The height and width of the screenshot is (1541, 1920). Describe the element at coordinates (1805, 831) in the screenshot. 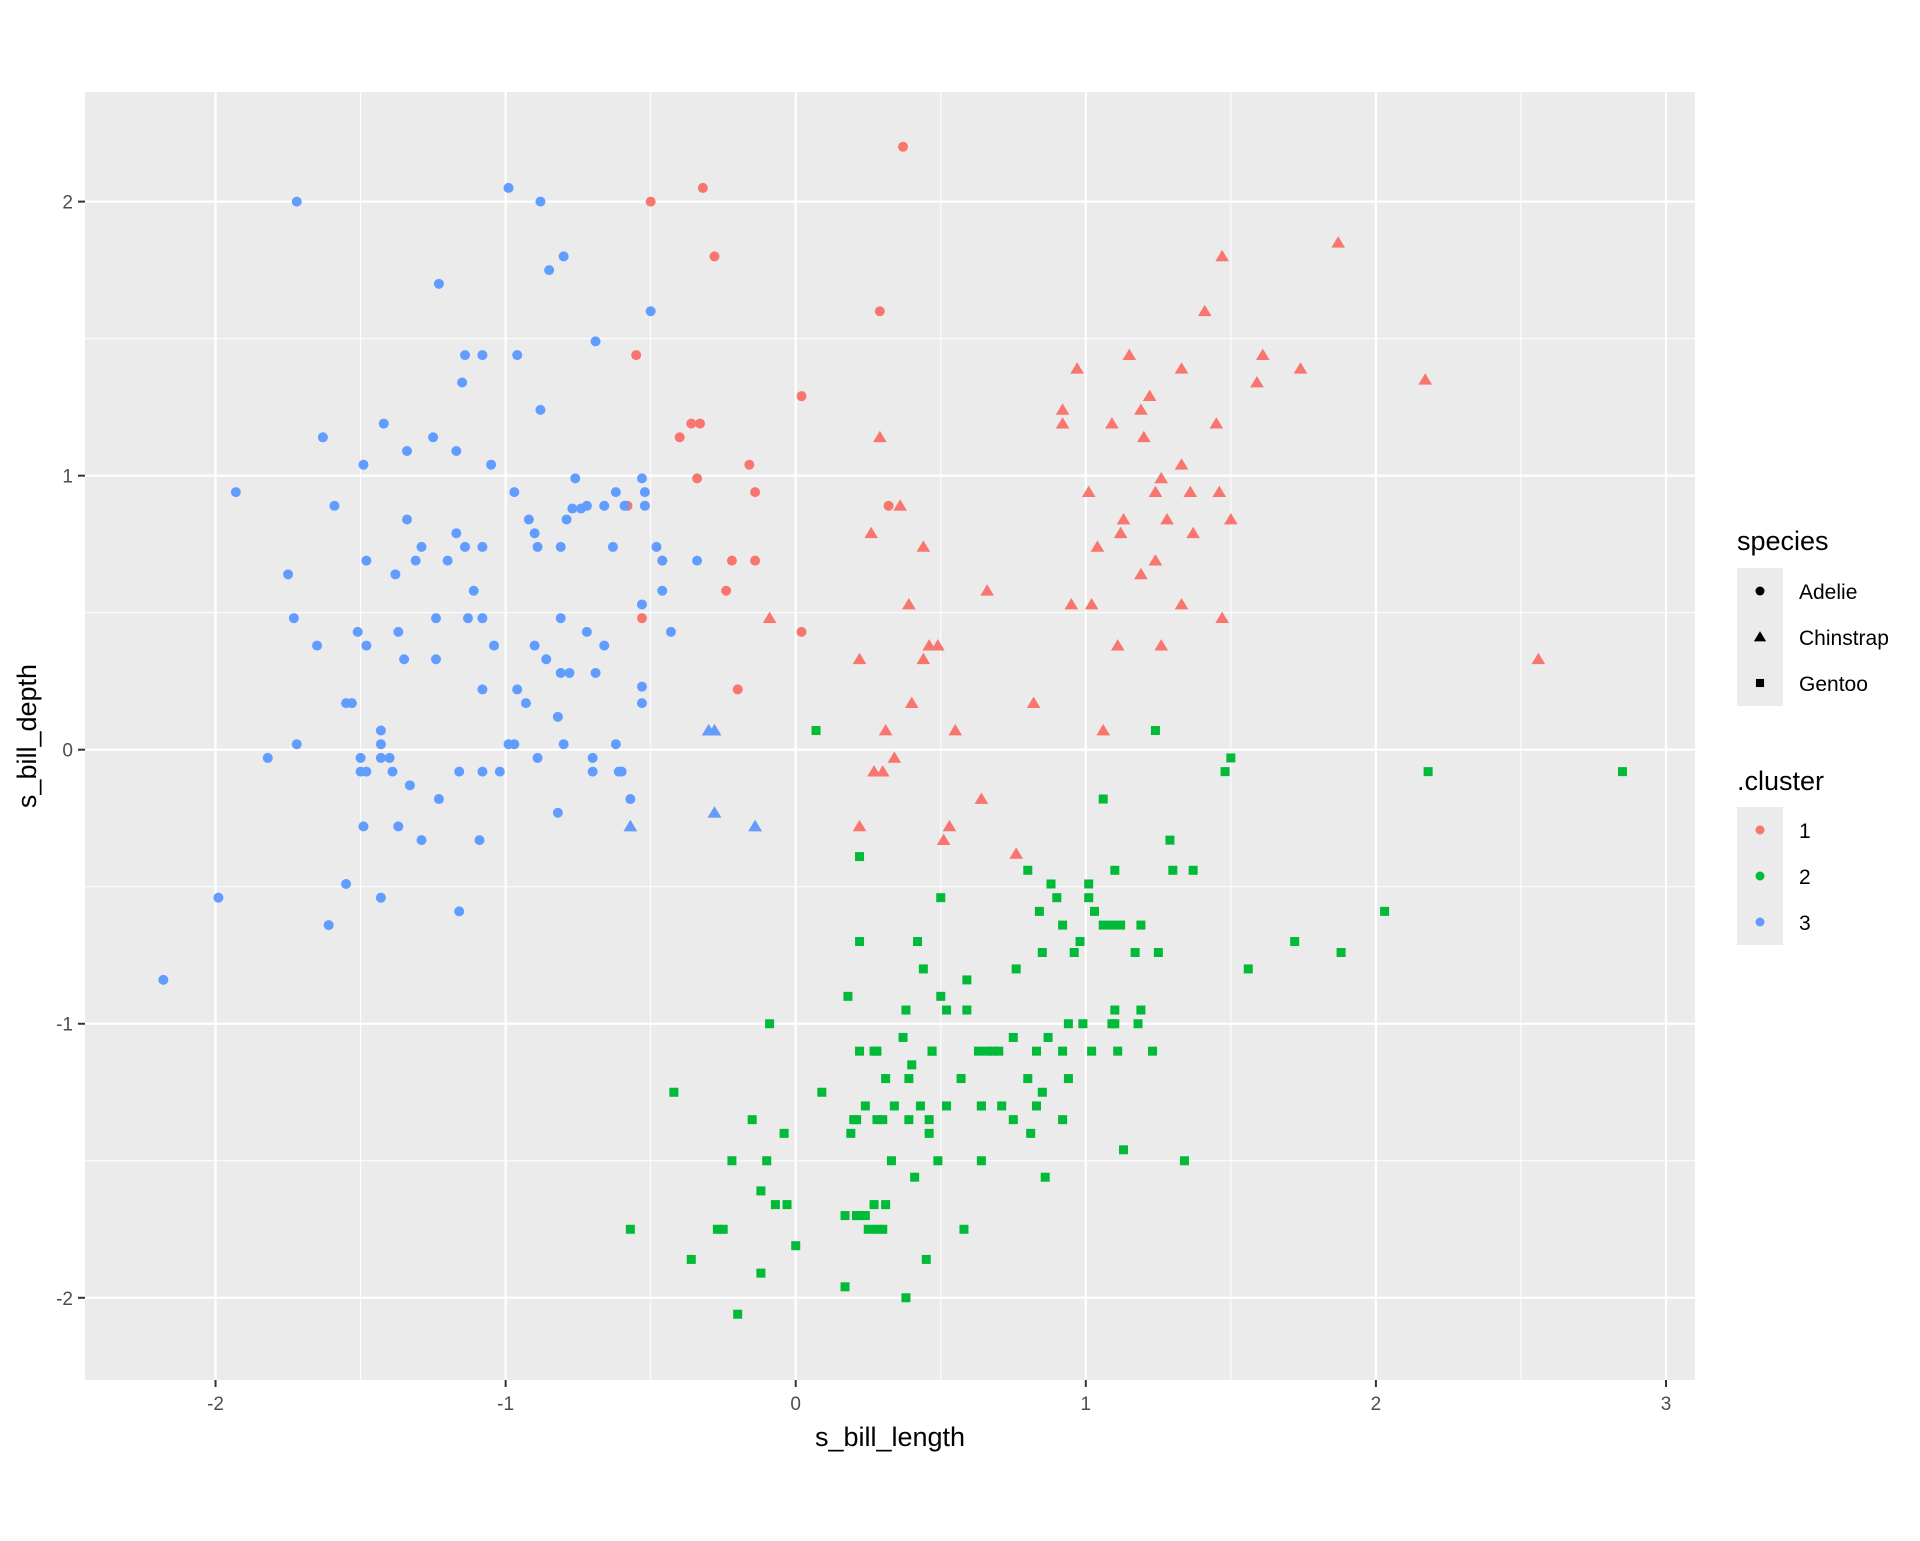

I see `legend-label: 1` at that location.